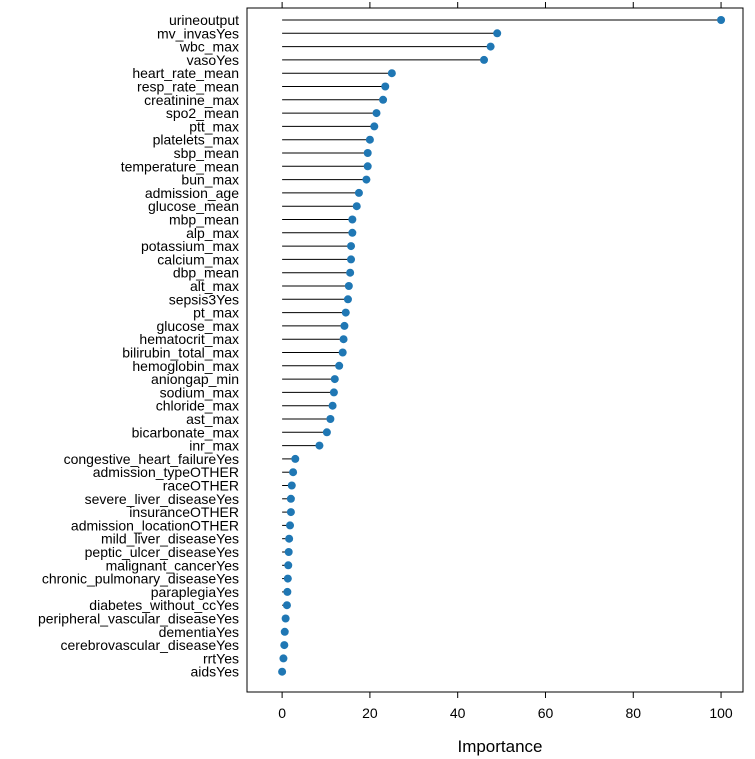 This screenshot has height=759, width=755. What do you see at coordinates (151, 459) in the screenshot?
I see `category-label: congestive_heart_failureYes` at bounding box center [151, 459].